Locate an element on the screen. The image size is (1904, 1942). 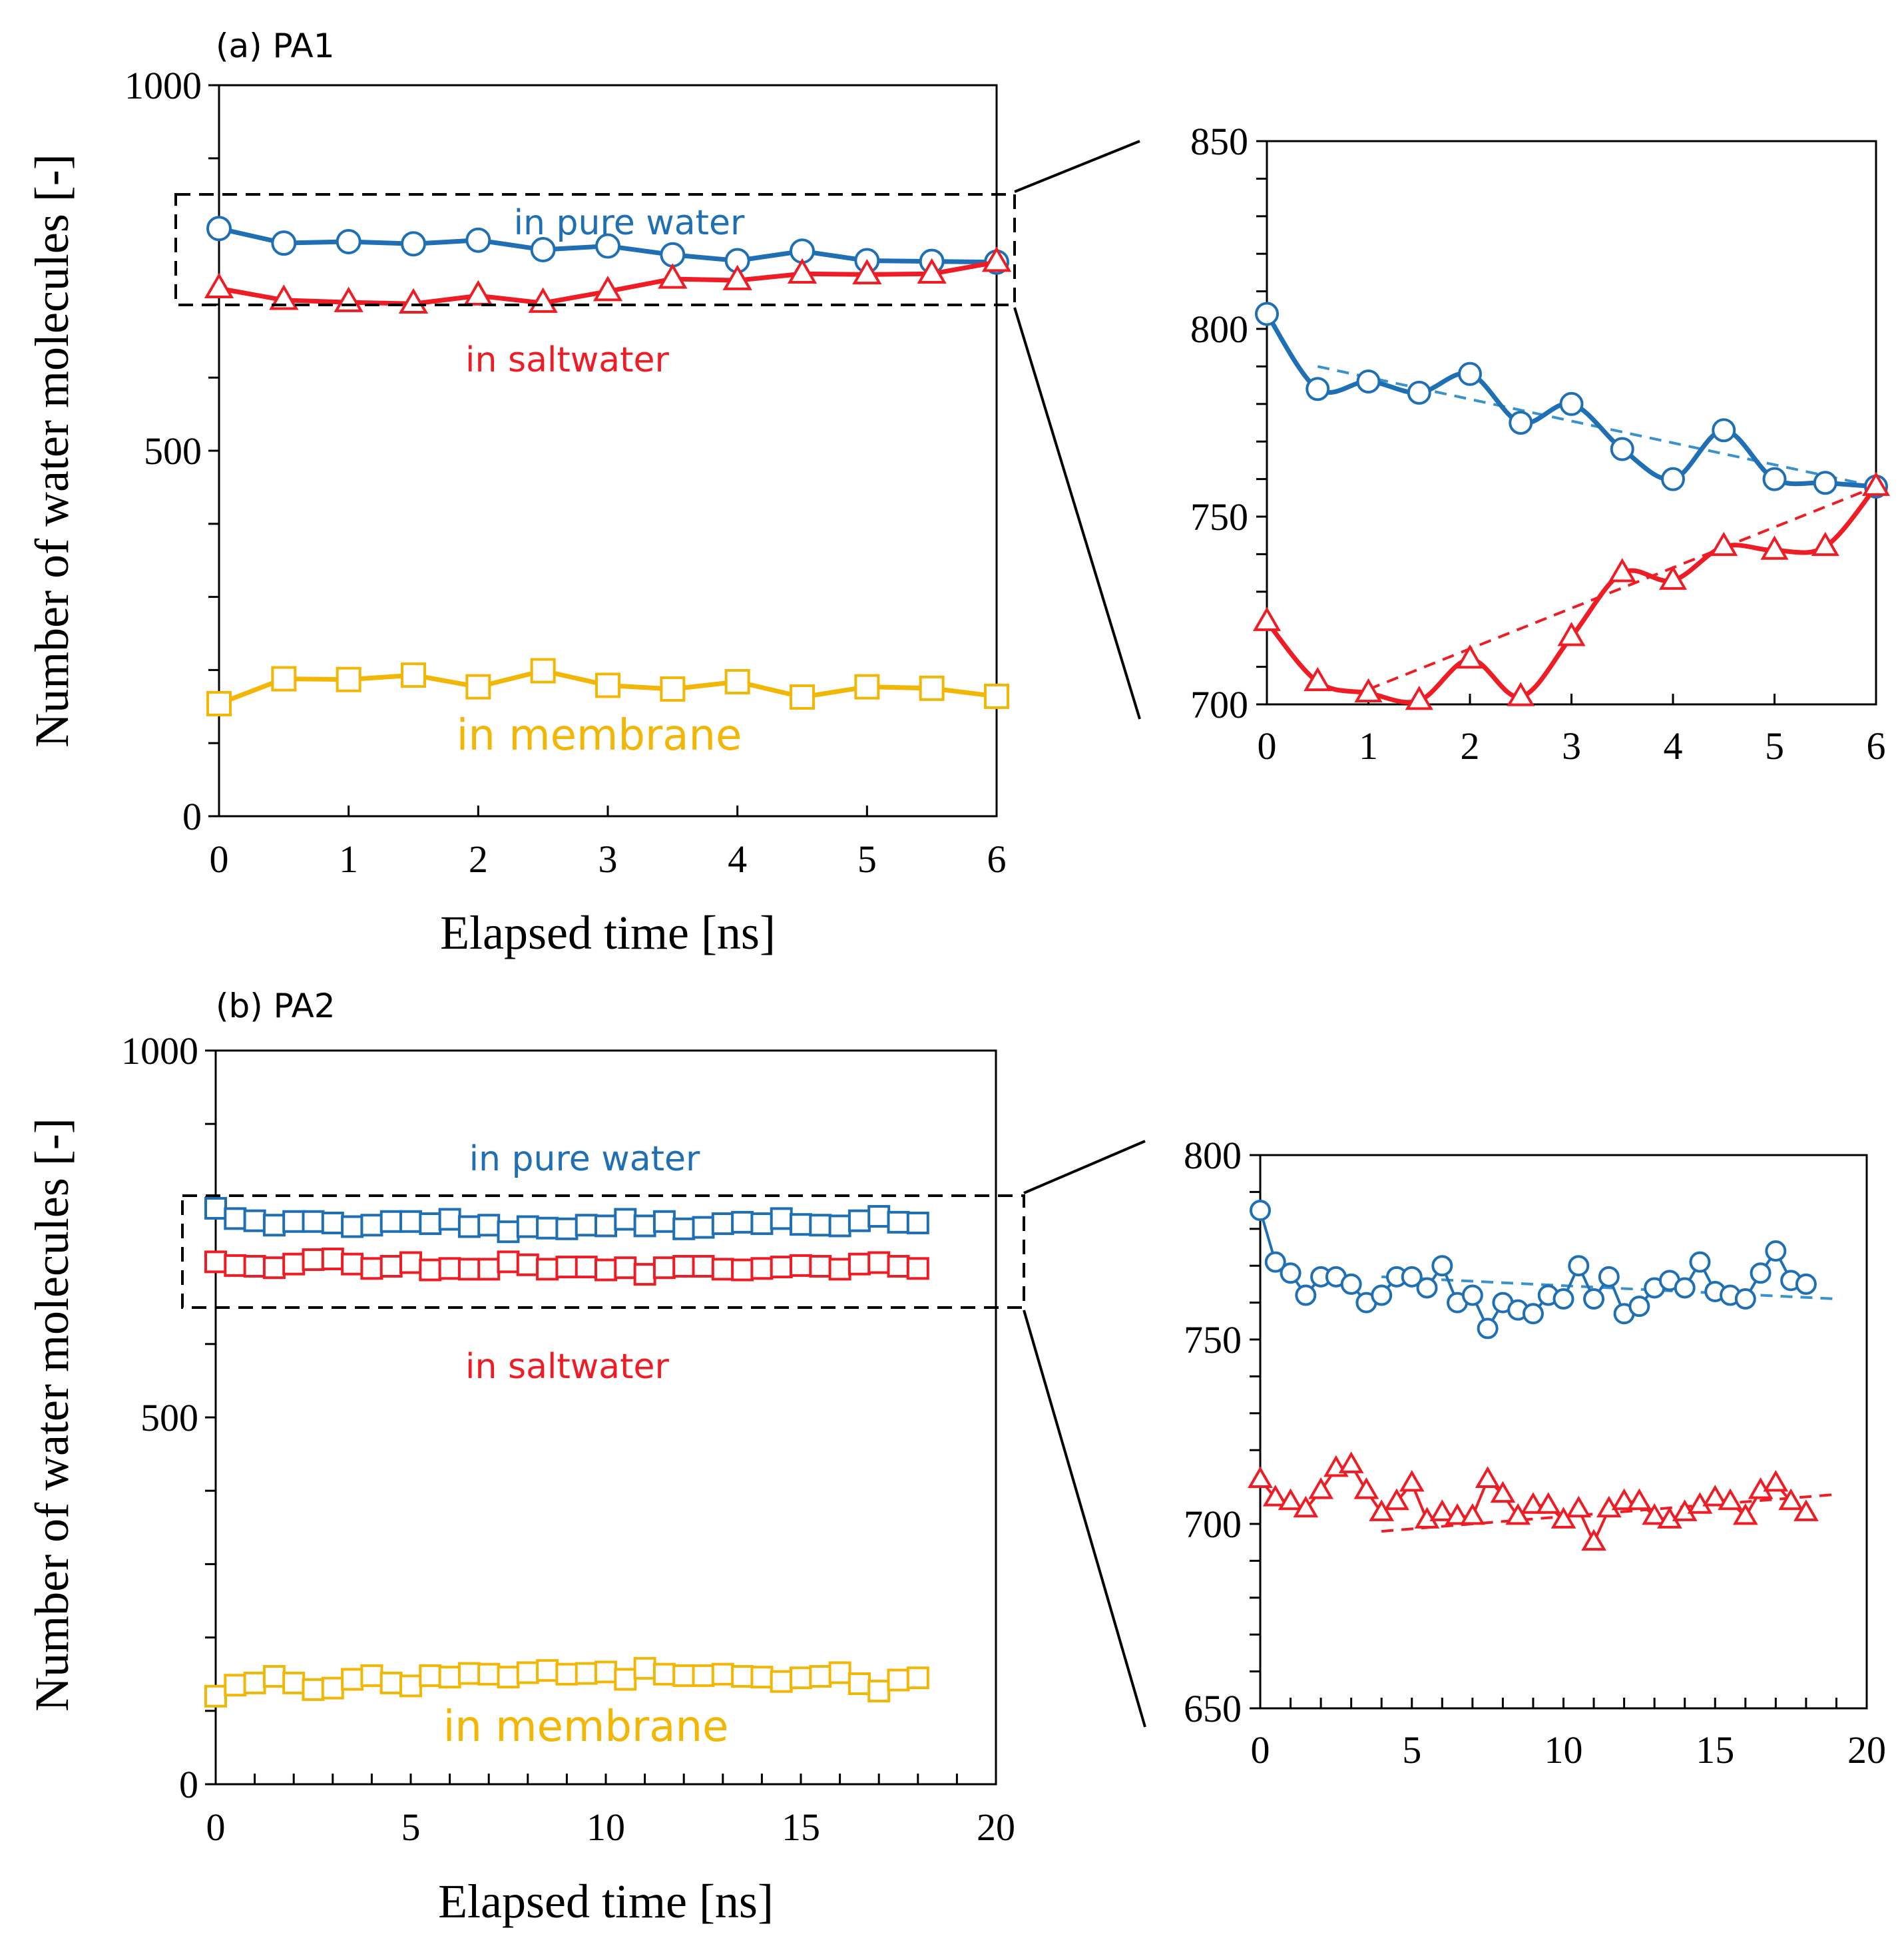
b-annot-membrane: in membrane is located at coordinates (586, 1727).